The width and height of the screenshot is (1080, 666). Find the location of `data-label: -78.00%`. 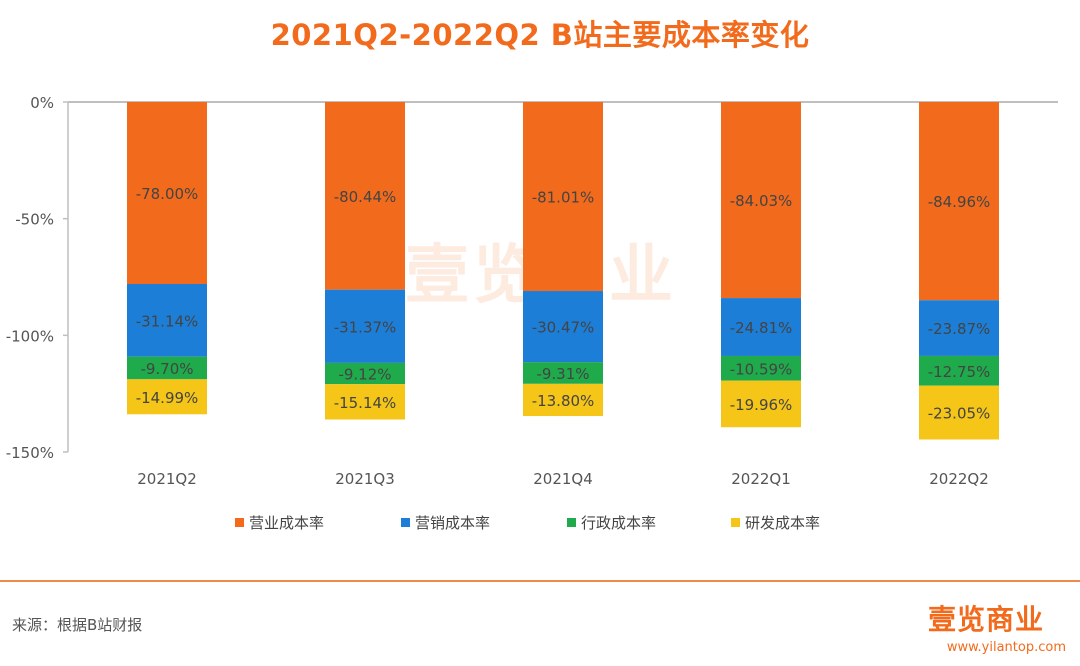

data-label: -78.00% is located at coordinates (167, 194).